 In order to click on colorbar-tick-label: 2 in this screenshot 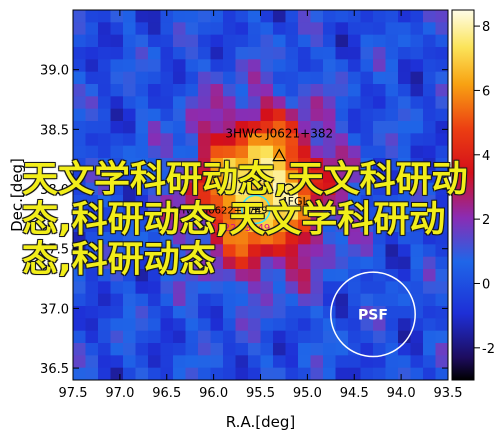, I will do `click(486, 220)`.